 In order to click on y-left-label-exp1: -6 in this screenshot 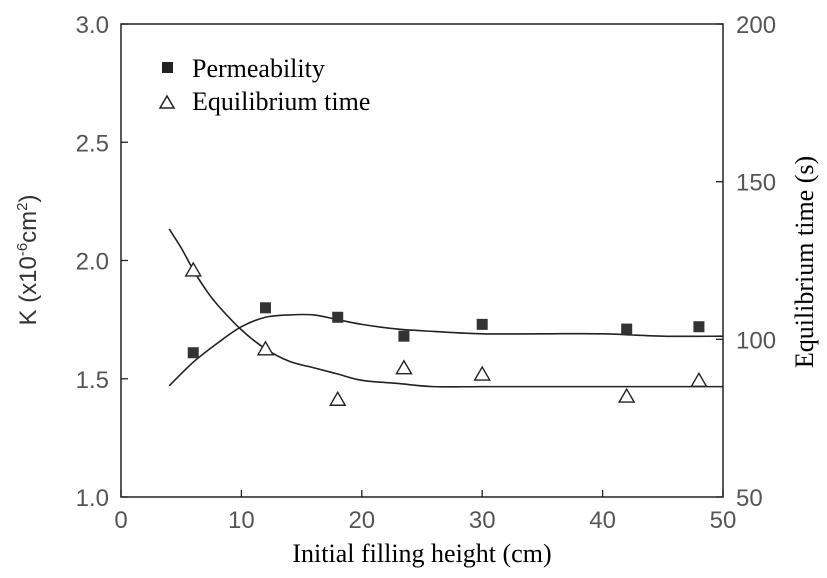, I will do `click(22, 249)`.